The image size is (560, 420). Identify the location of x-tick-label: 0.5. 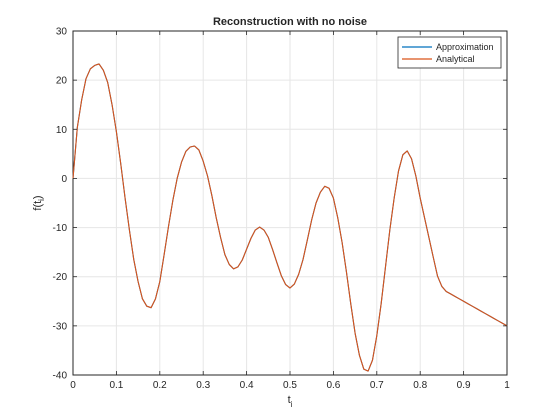
(290, 385).